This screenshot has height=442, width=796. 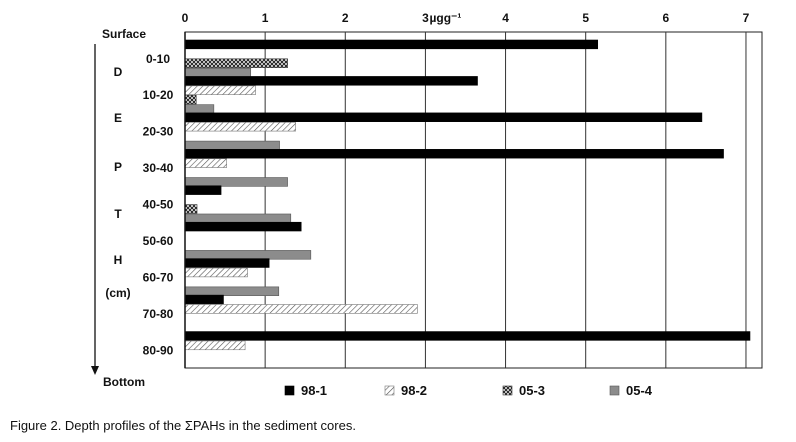 I want to click on y-category-label: 0-10, so click(x=158, y=59).